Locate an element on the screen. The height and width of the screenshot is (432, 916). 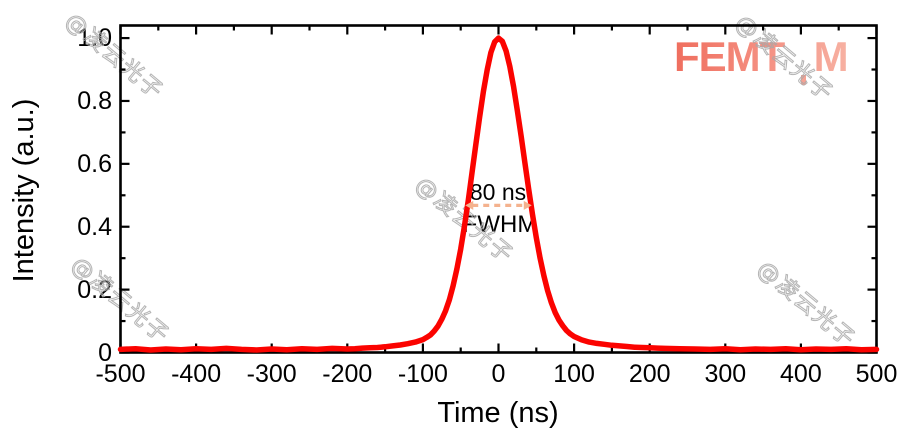
y-tick-label: 0.8 is located at coordinates (94, 100).